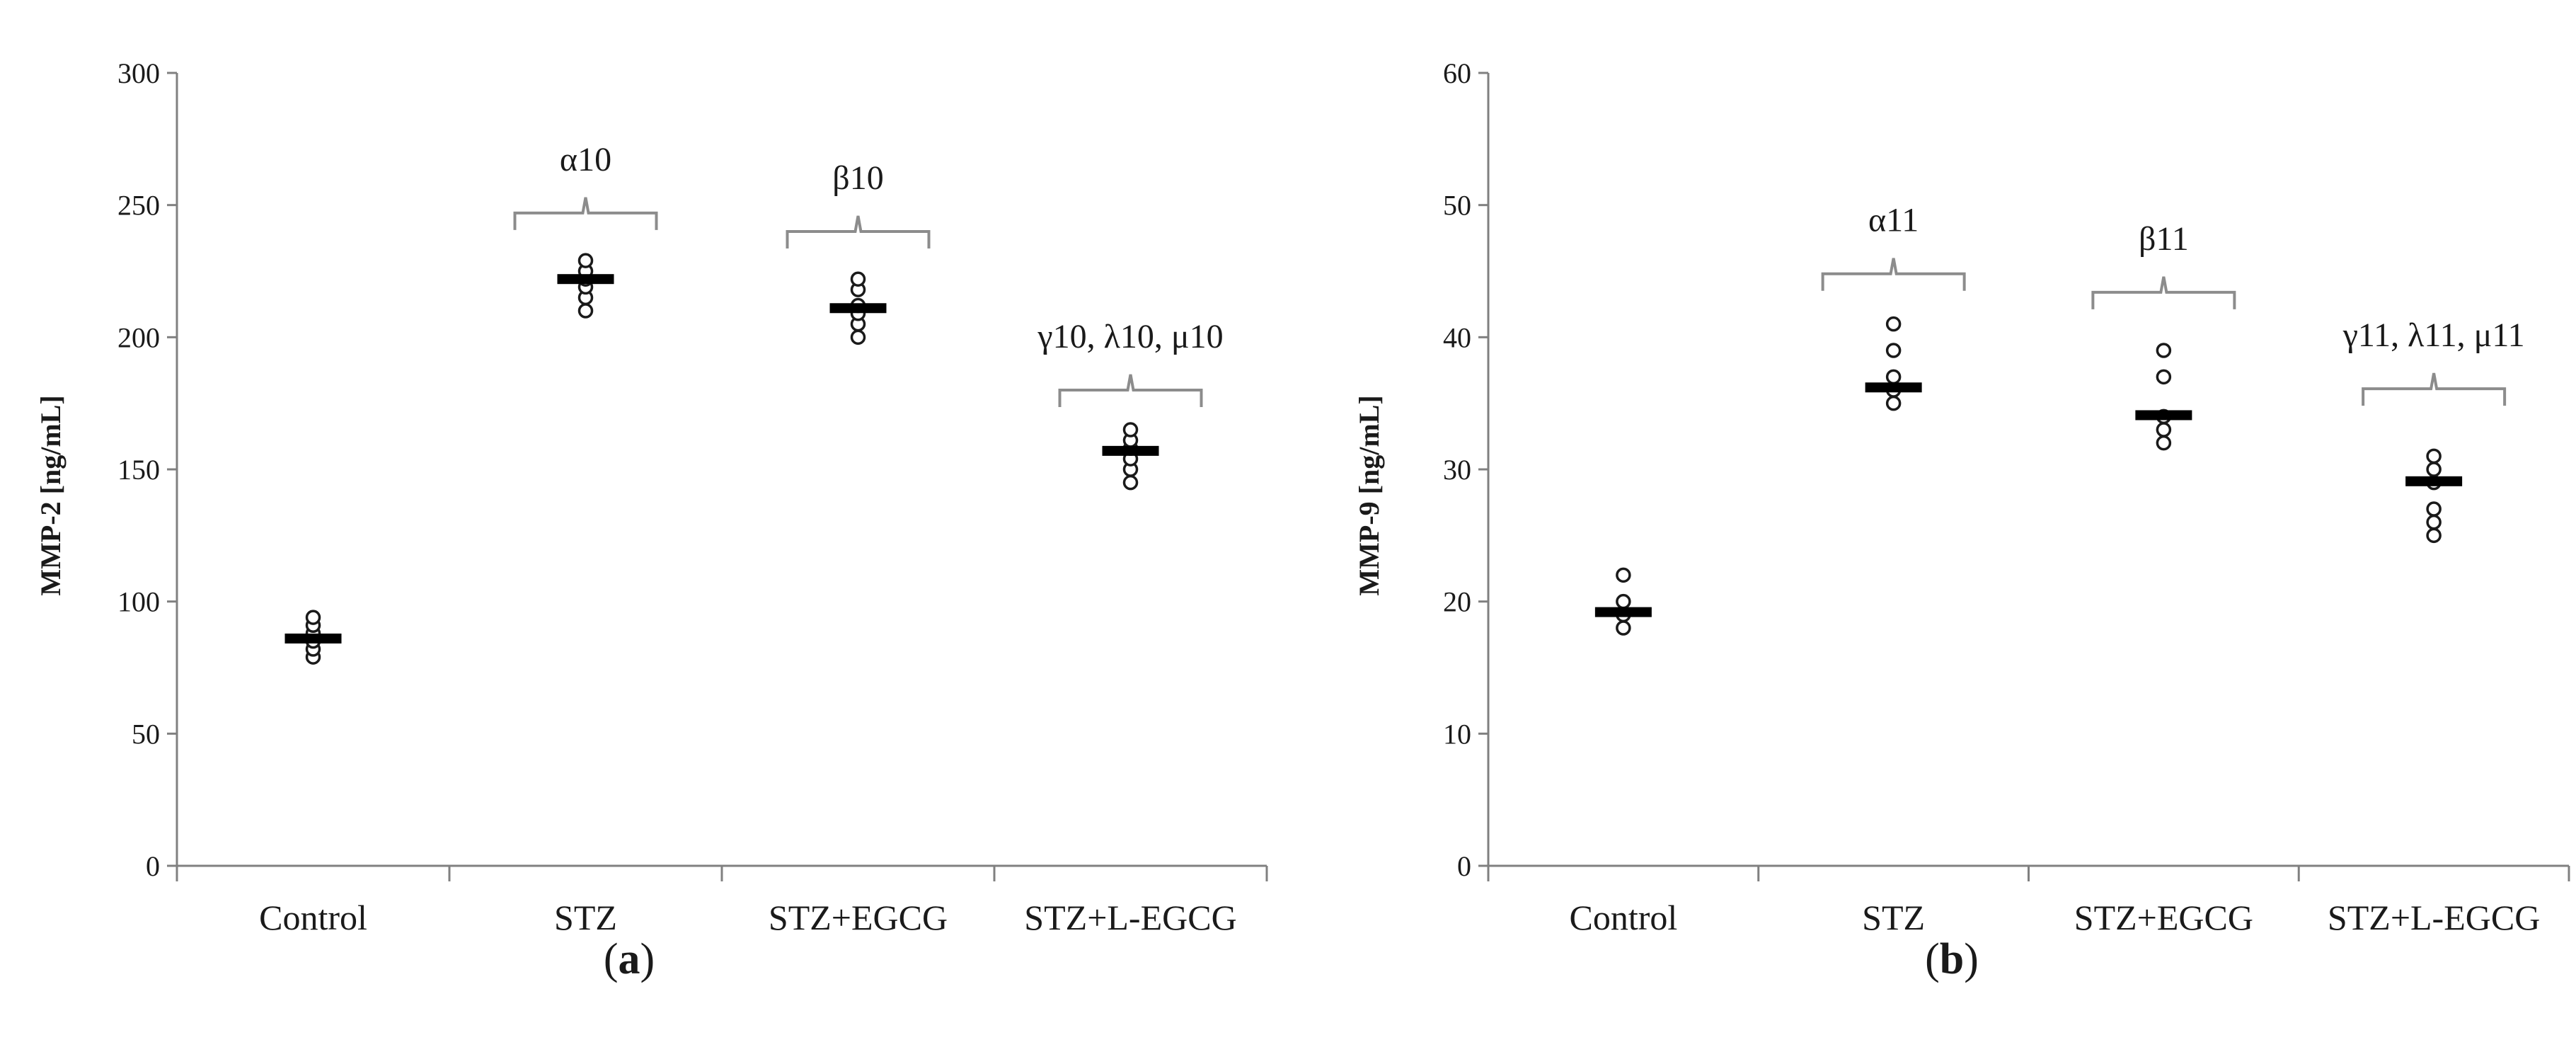  I want to click on panel-label-b: (b), so click(1952, 959).